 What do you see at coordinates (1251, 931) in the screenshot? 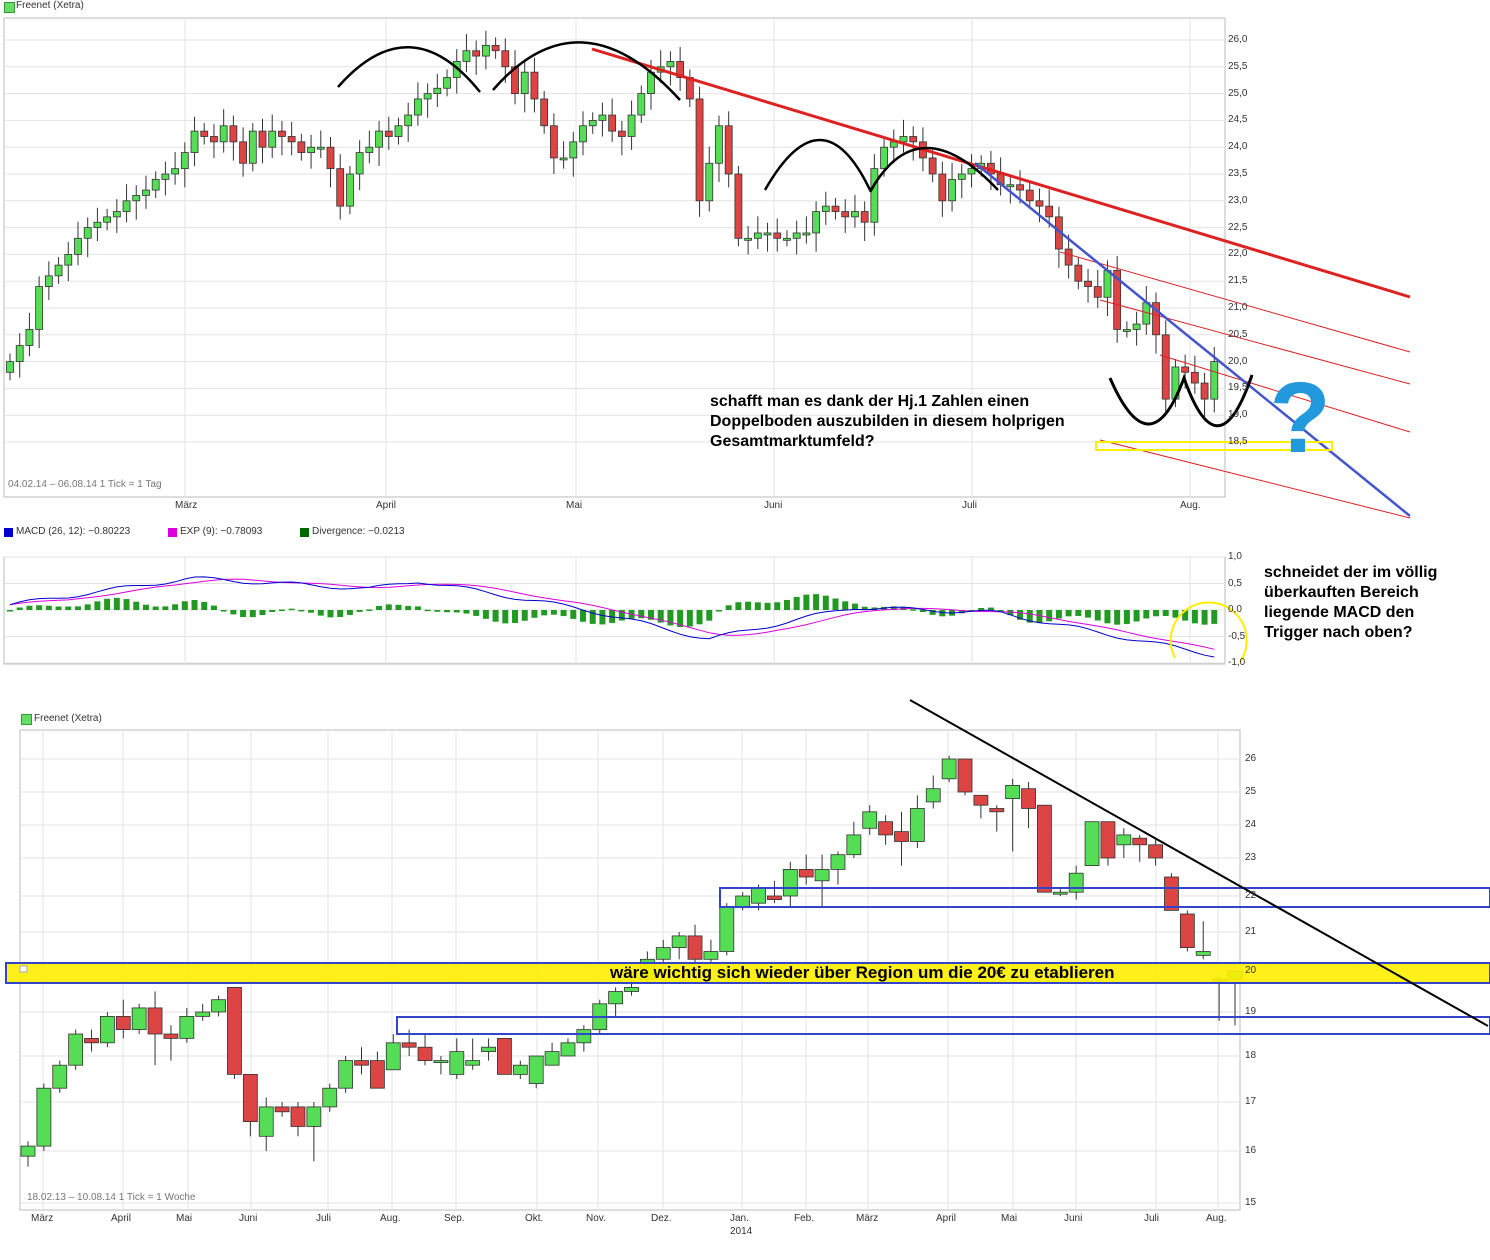
I see `bottom-y-tick-label: 21` at bounding box center [1251, 931].